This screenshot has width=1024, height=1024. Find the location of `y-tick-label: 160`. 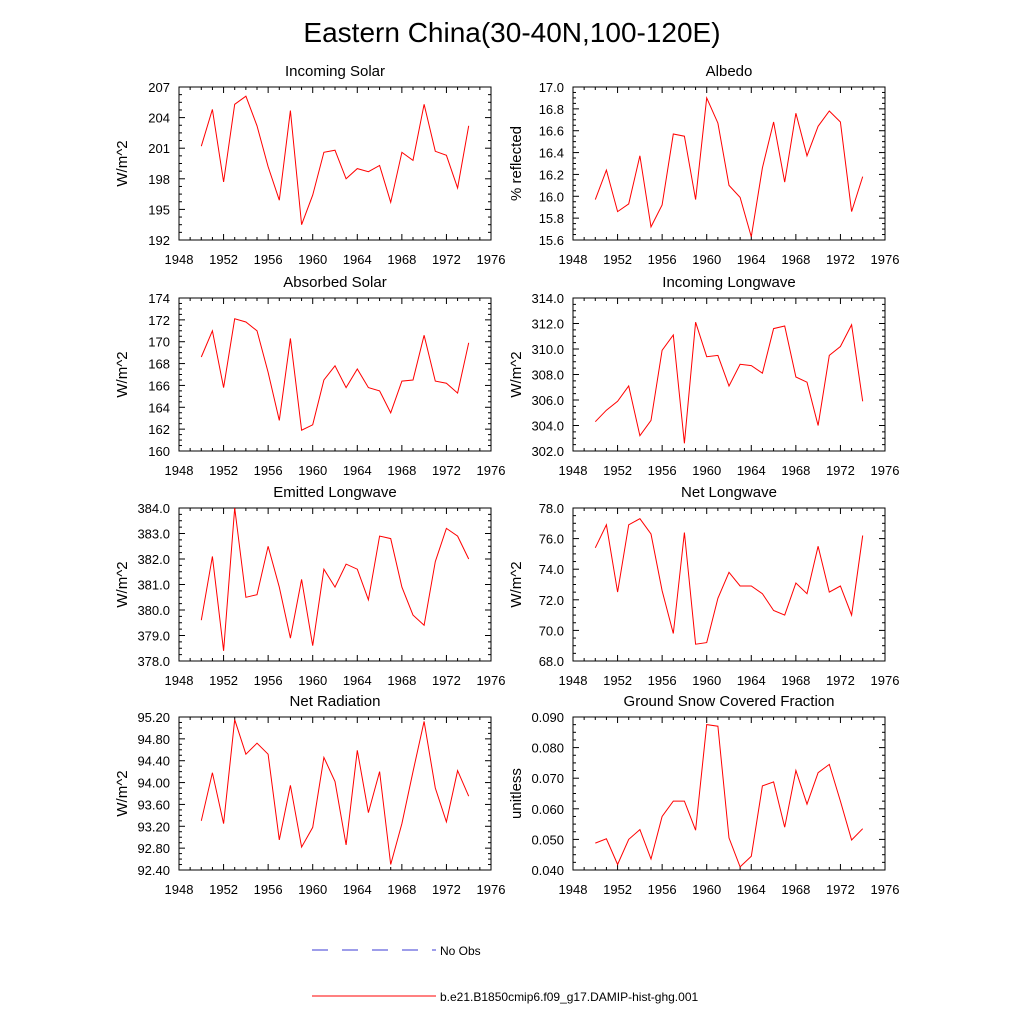

y-tick-label: 160 is located at coordinates (159, 451).